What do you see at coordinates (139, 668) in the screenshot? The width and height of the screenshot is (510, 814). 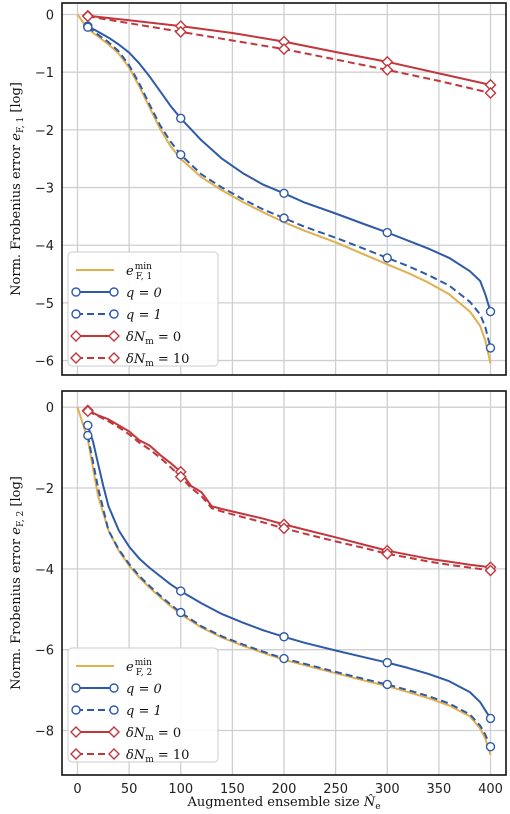 I see `legend-label: emin F, 2` at bounding box center [139, 668].